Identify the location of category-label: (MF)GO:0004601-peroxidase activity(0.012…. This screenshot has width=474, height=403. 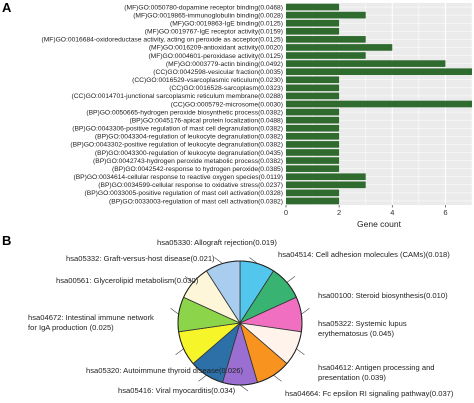
(215, 56).